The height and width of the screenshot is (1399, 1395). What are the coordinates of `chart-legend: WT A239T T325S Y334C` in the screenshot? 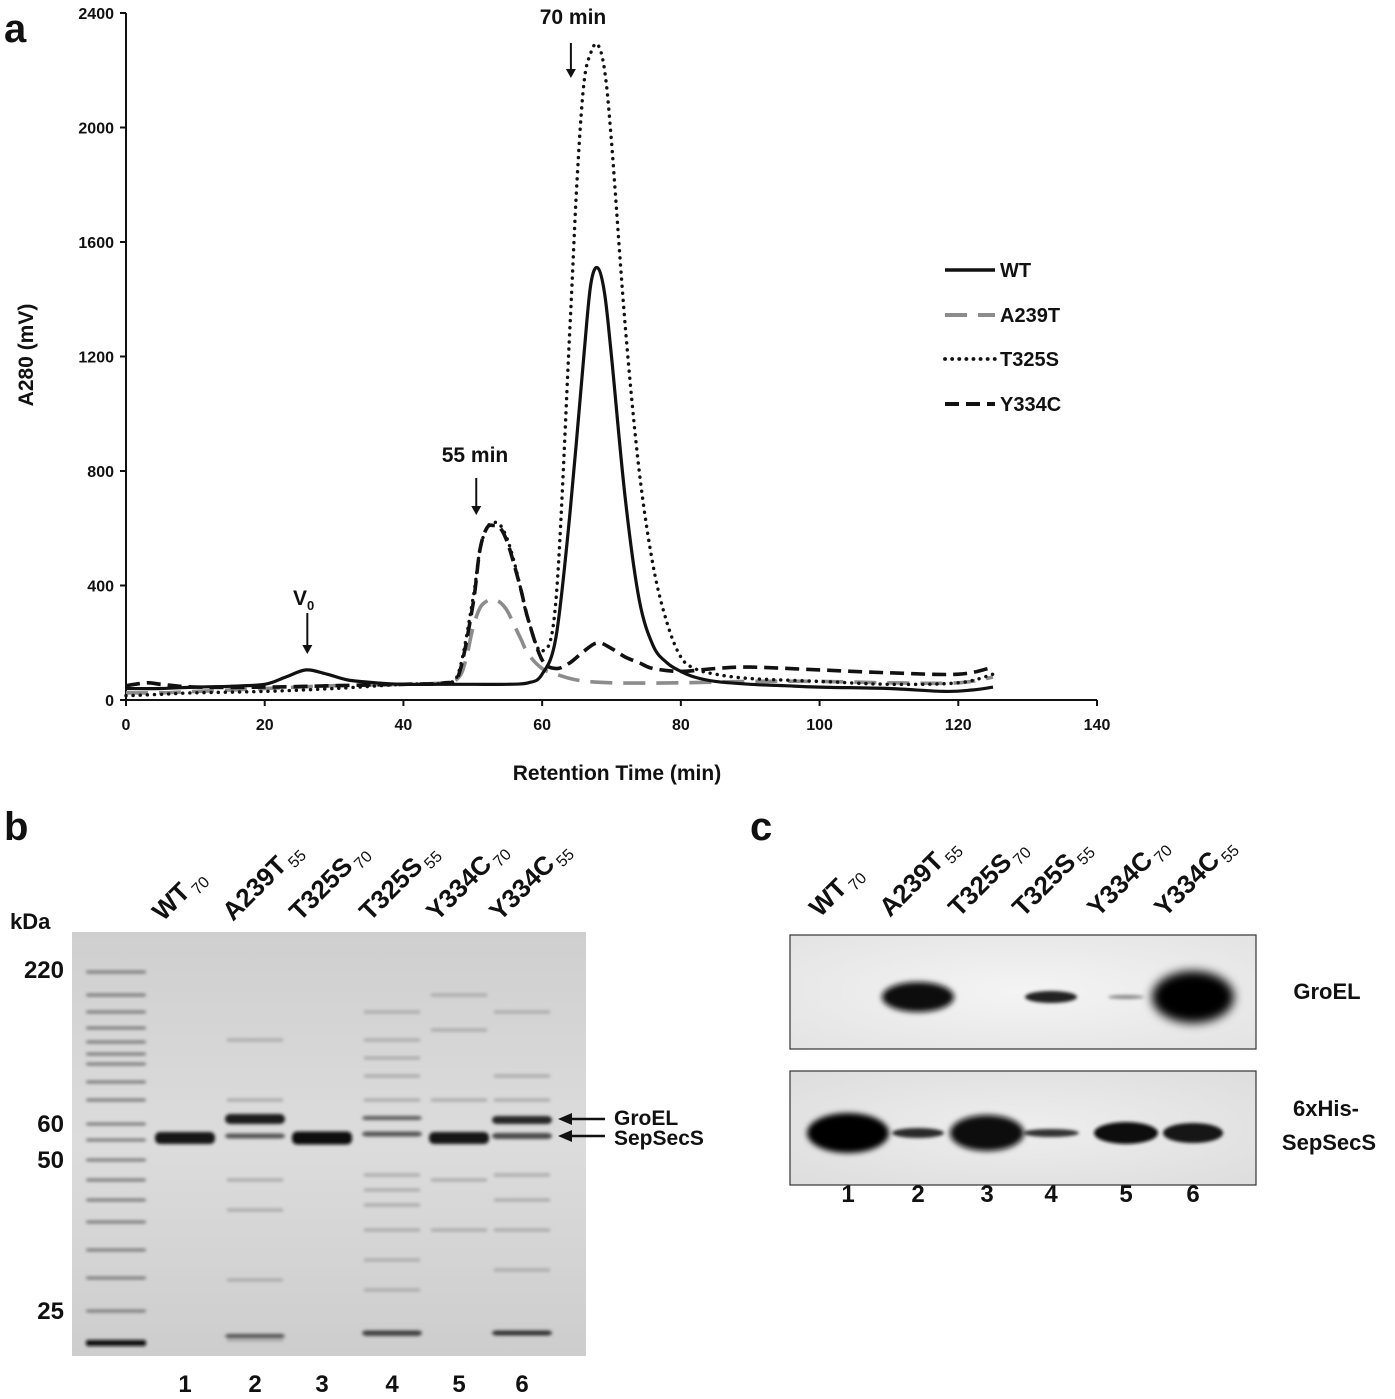 It's located at (1002, 338).